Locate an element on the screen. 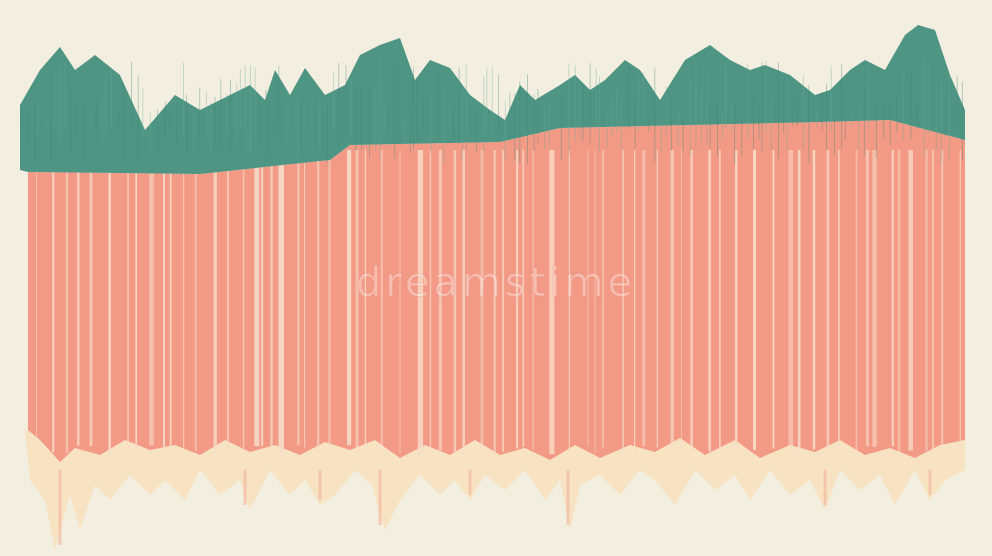 Image resolution: width=992 pixels, height=556 pixels. drip-streaks is located at coordinates (495, 507).